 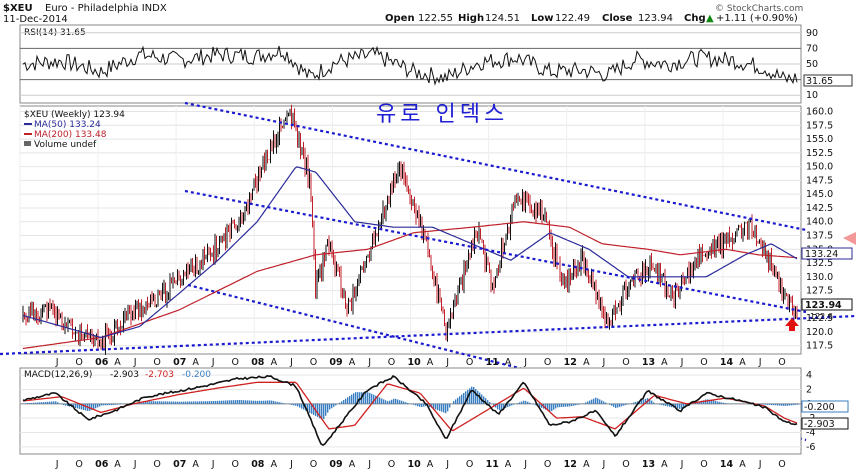 What do you see at coordinates (823, 305) in the screenshot?
I see `price-value-tag: 123.94` at bounding box center [823, 305].